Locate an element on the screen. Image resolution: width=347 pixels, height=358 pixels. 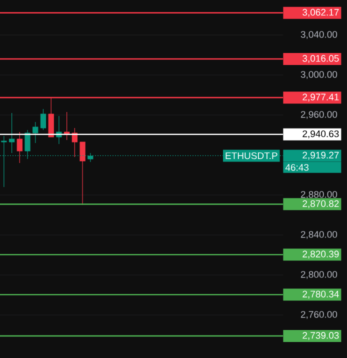
y-tick-label: 3,040.00 is located at coordinates (319, 35).